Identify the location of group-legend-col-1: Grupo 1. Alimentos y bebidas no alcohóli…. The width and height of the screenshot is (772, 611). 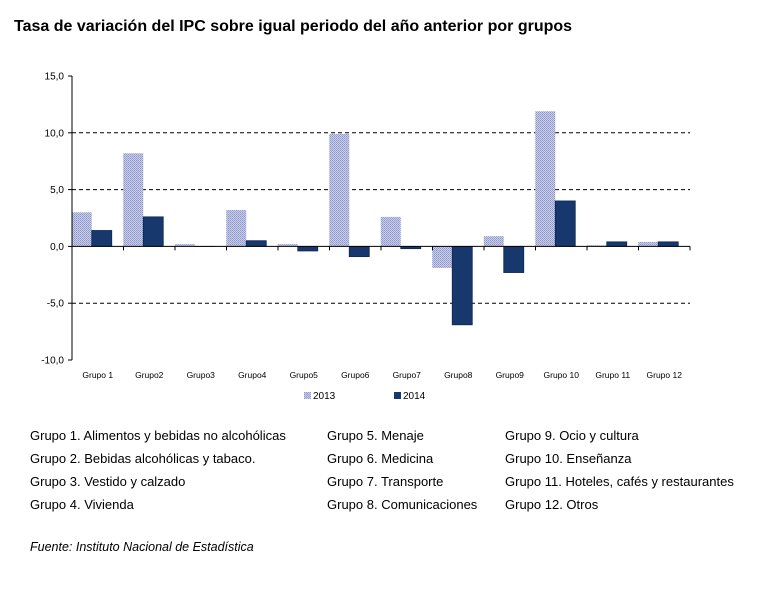
(158, 470).